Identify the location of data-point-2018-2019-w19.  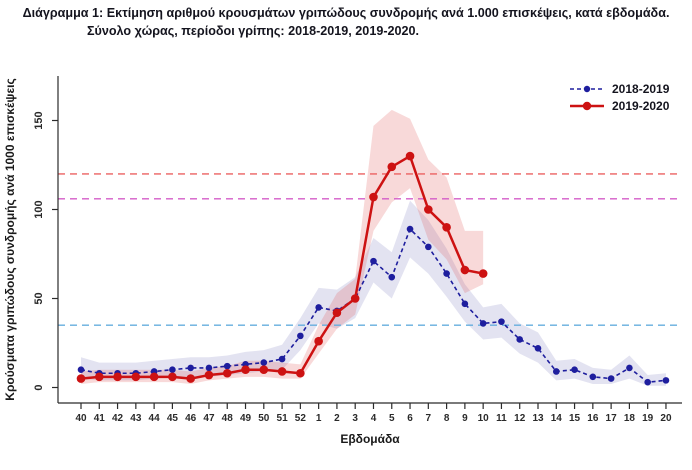
(647, 382).